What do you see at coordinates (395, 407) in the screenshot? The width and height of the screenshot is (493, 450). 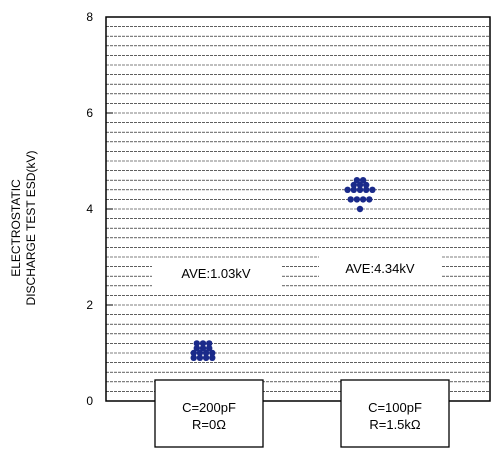 I see `category-label-line: C=100pF` at bounding box center [395, 407].